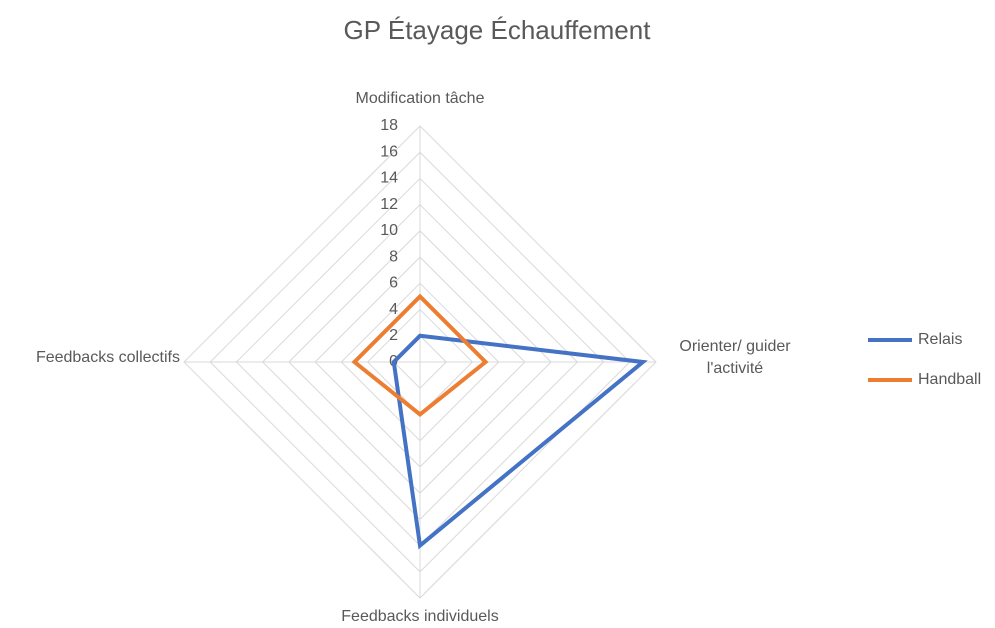  What do you see at coordinates (393, 309) in the screenshot?
I see `y-tick-label: 4` at bounding box center [393, 309].